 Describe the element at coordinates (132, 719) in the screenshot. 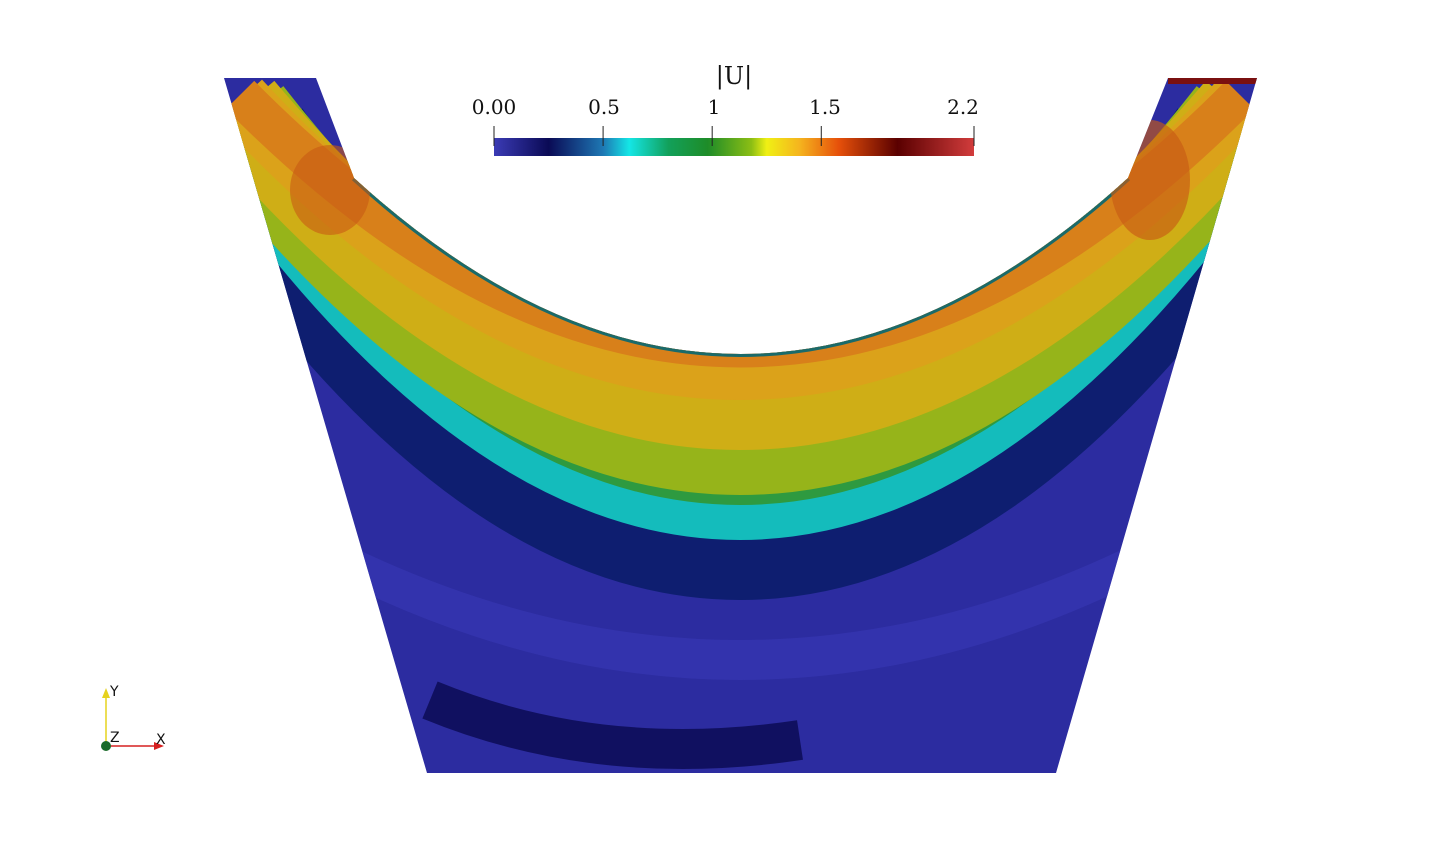

I see `orientation-axes` at that location.